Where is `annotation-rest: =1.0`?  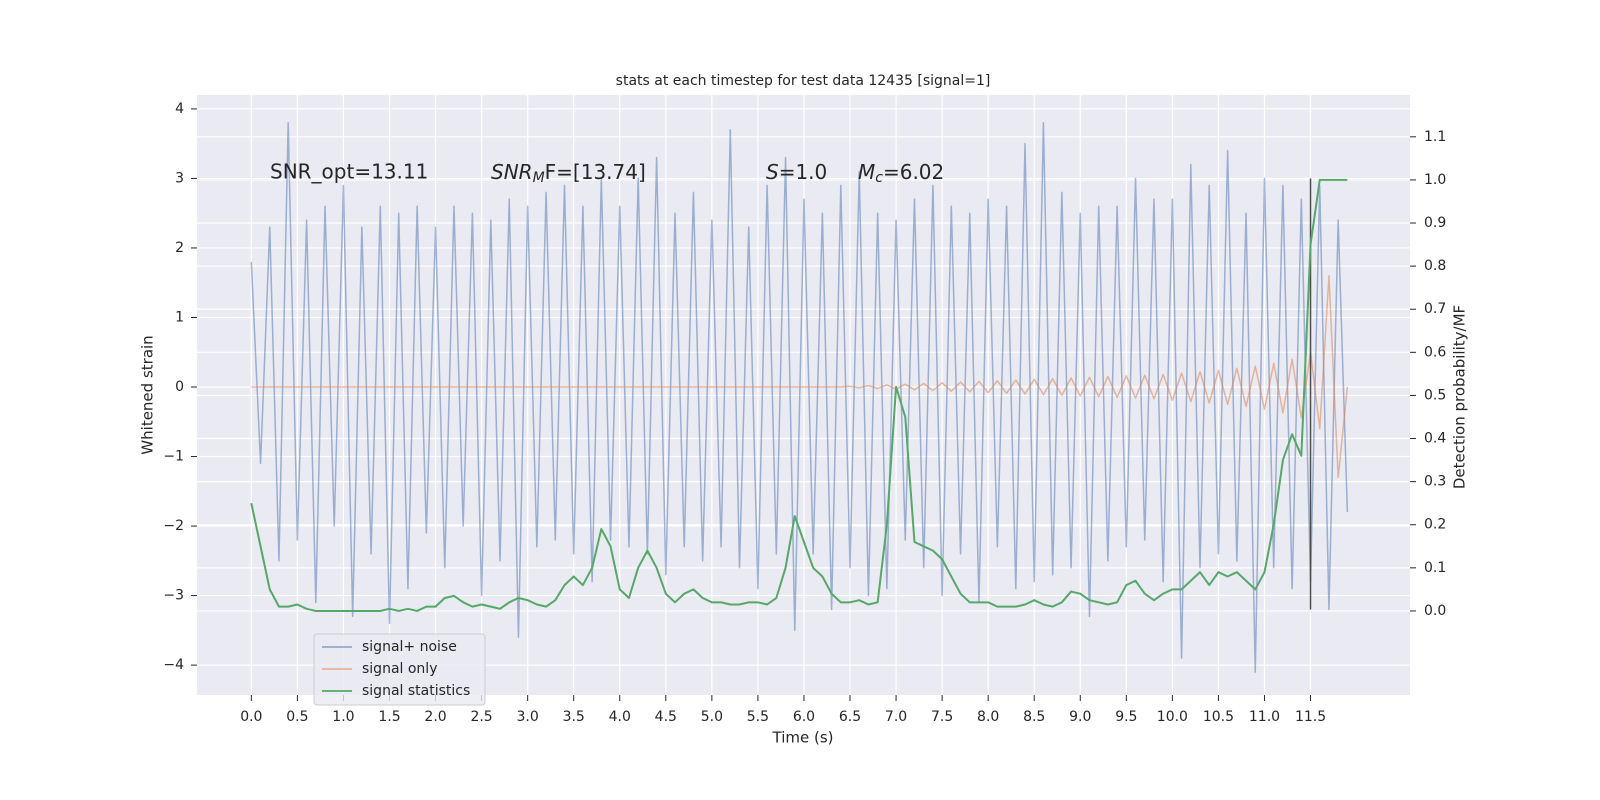
annotation-rest: =1.0 is located at coordinates (803, 172).